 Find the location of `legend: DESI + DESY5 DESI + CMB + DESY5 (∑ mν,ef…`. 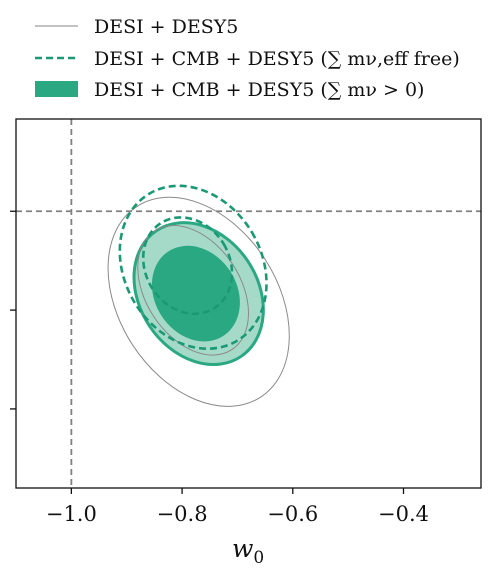

legend: DESI + DESY5 DESI + CMB + DESY5 (∑ mν,ef… is located at coordinates (247, 58).